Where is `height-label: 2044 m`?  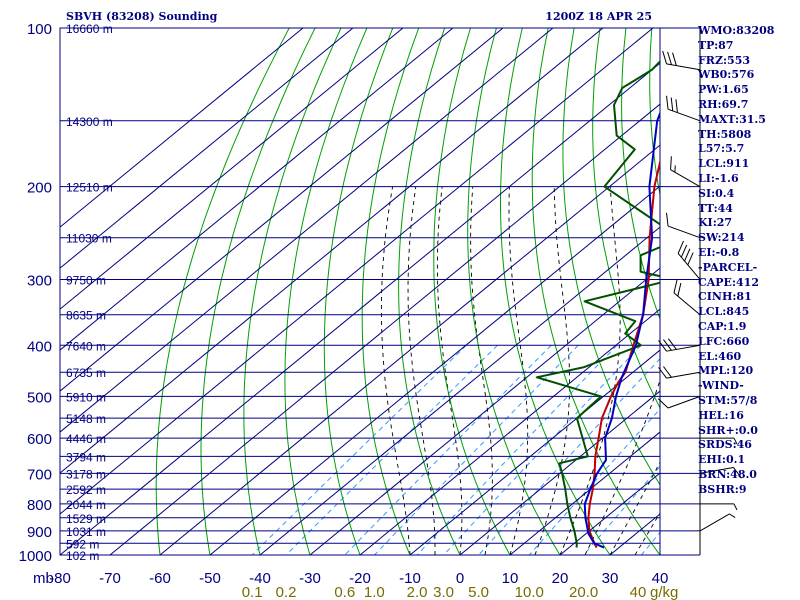
height-label: 2044 m is located at coordinates (86, 505).